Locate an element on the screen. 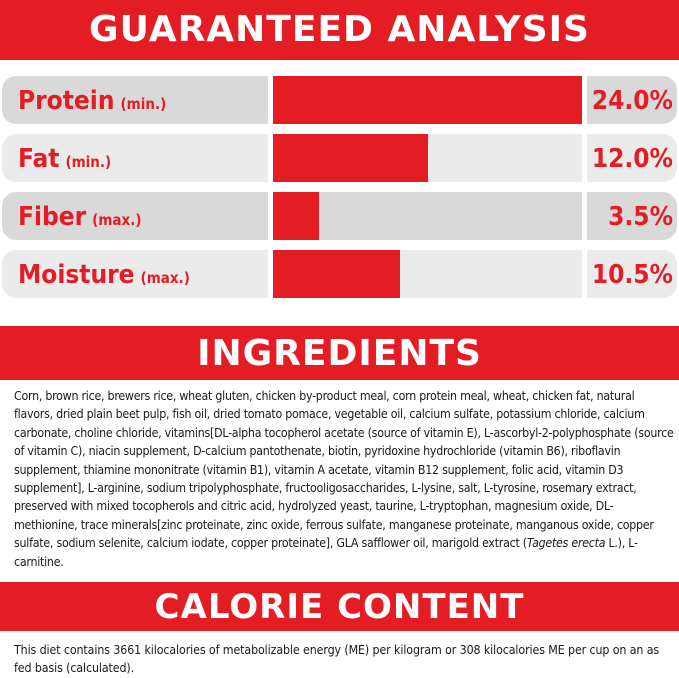  nutrient-name: Protein is located at coordinates (66, 101).